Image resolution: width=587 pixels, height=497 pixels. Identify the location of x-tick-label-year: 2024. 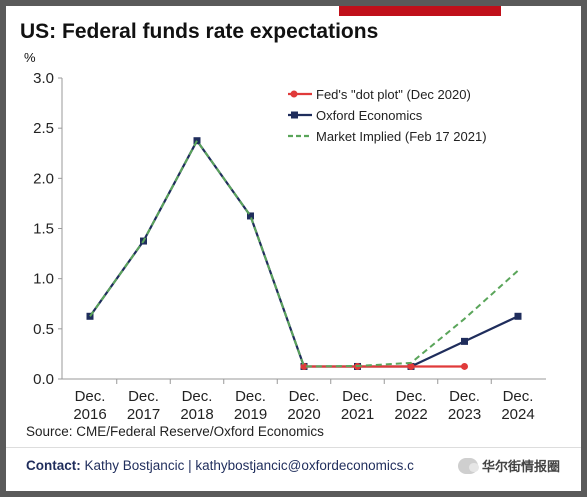
(517, 414).